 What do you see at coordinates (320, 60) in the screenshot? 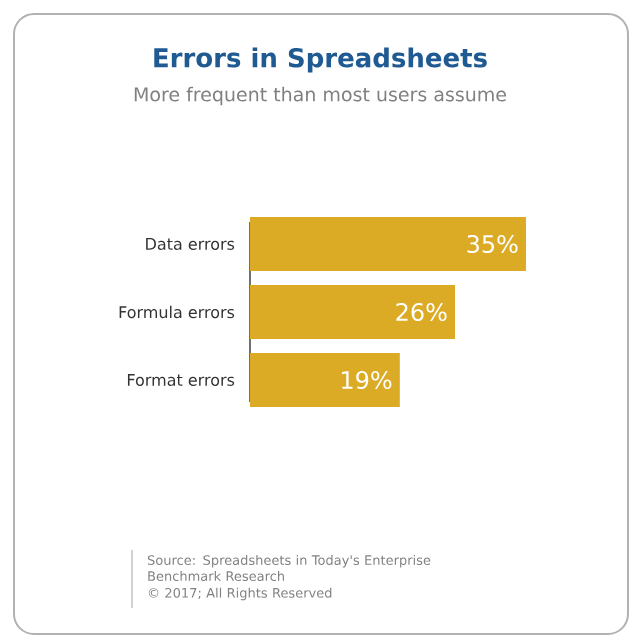
I see `chart-title: Errors in Spreadsheets` at bounding box center [320, 60].